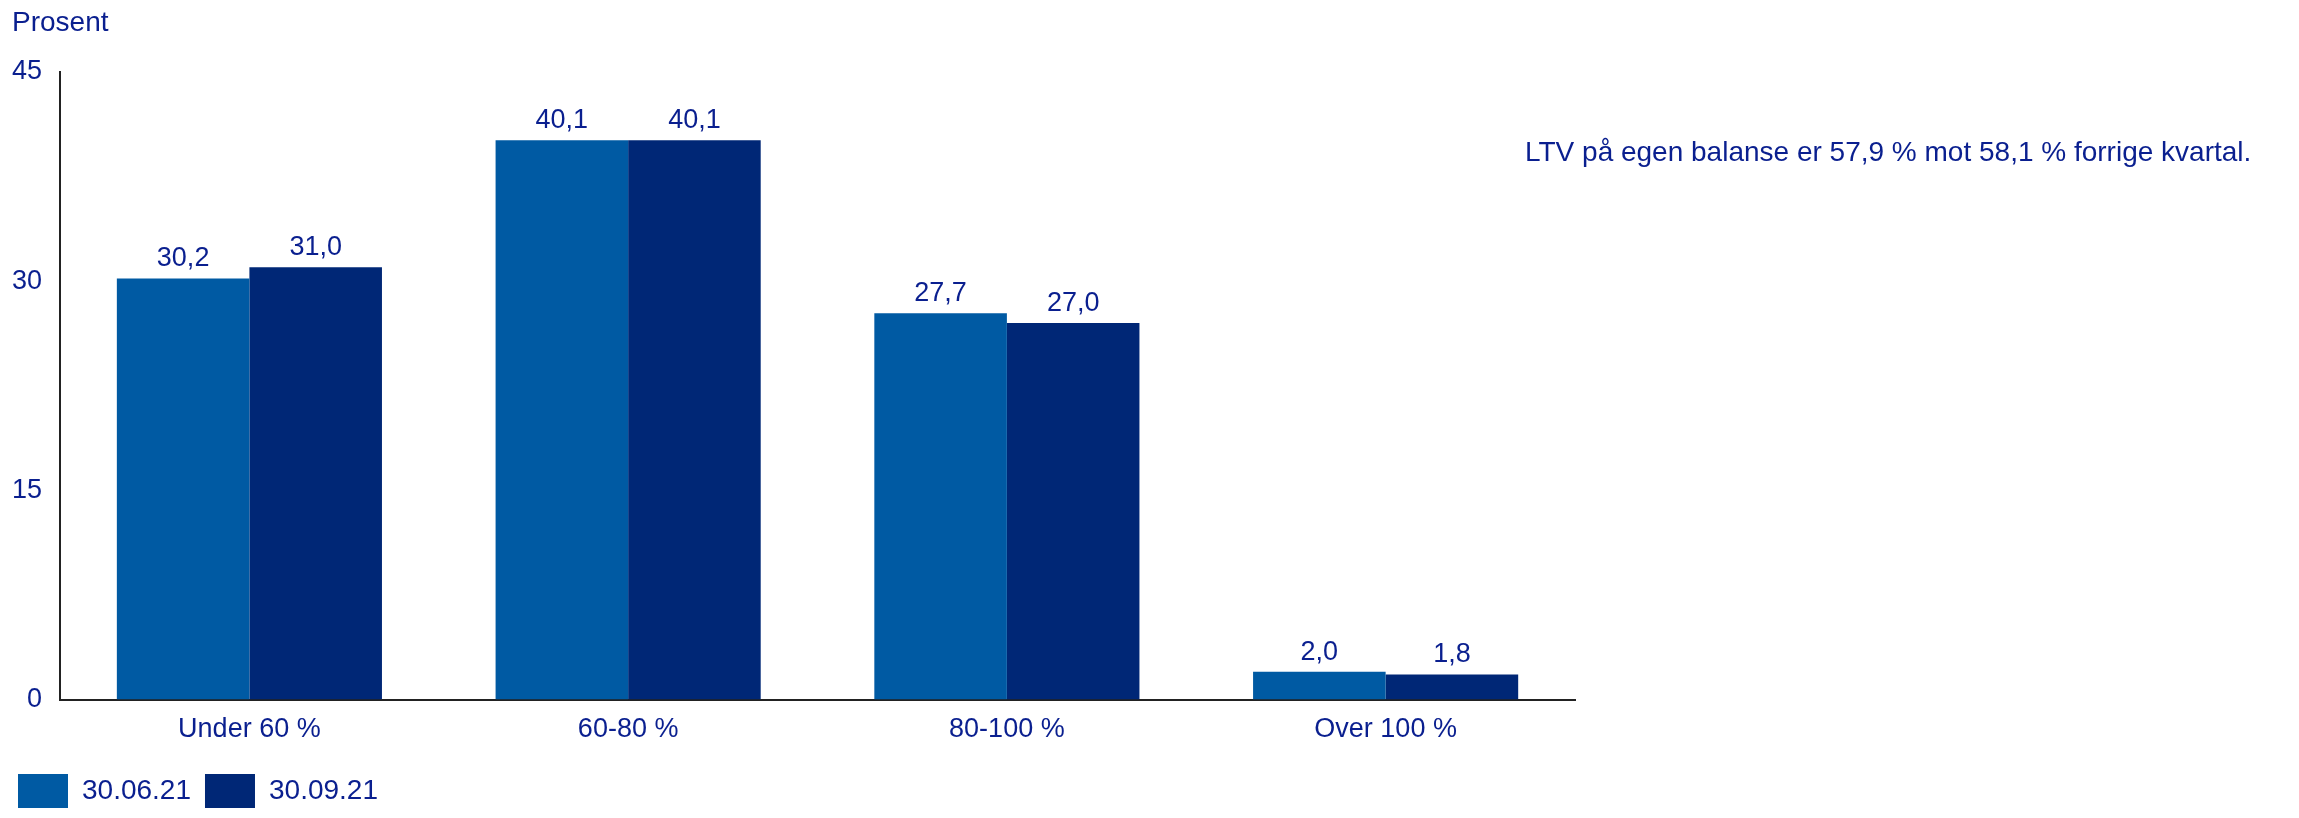 Image resolution: width=2299 pixels, height=818 pixels. I want to click on y-tick-label: 45, so click(27, 70).